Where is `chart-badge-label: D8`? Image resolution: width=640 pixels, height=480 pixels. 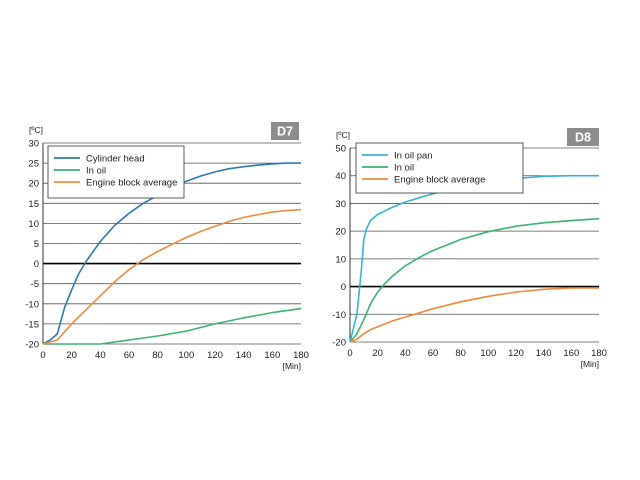
chart-badge-label: D8 is located at coordinates (583, 138).